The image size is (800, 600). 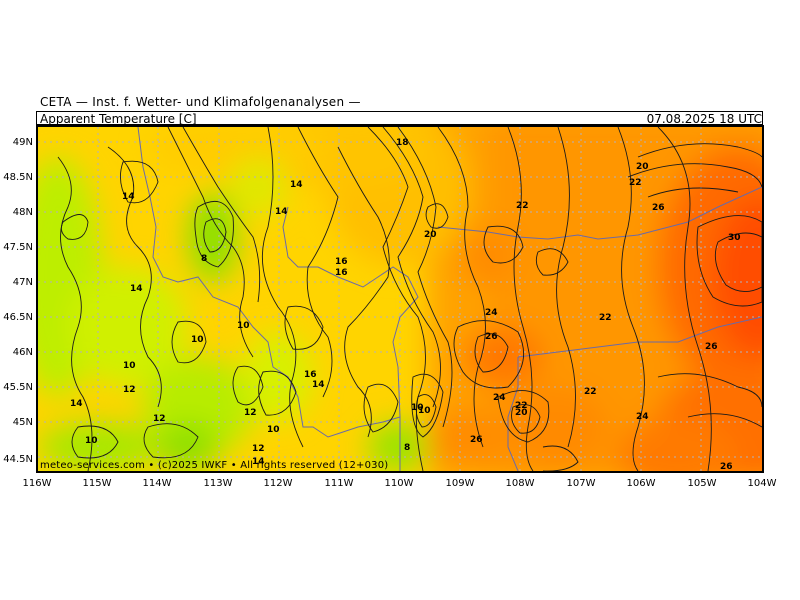 What do you see at coordinates (37, 483) in the screenshot?
I see `lon-tick: 116W` at bounding box center [37, 483].